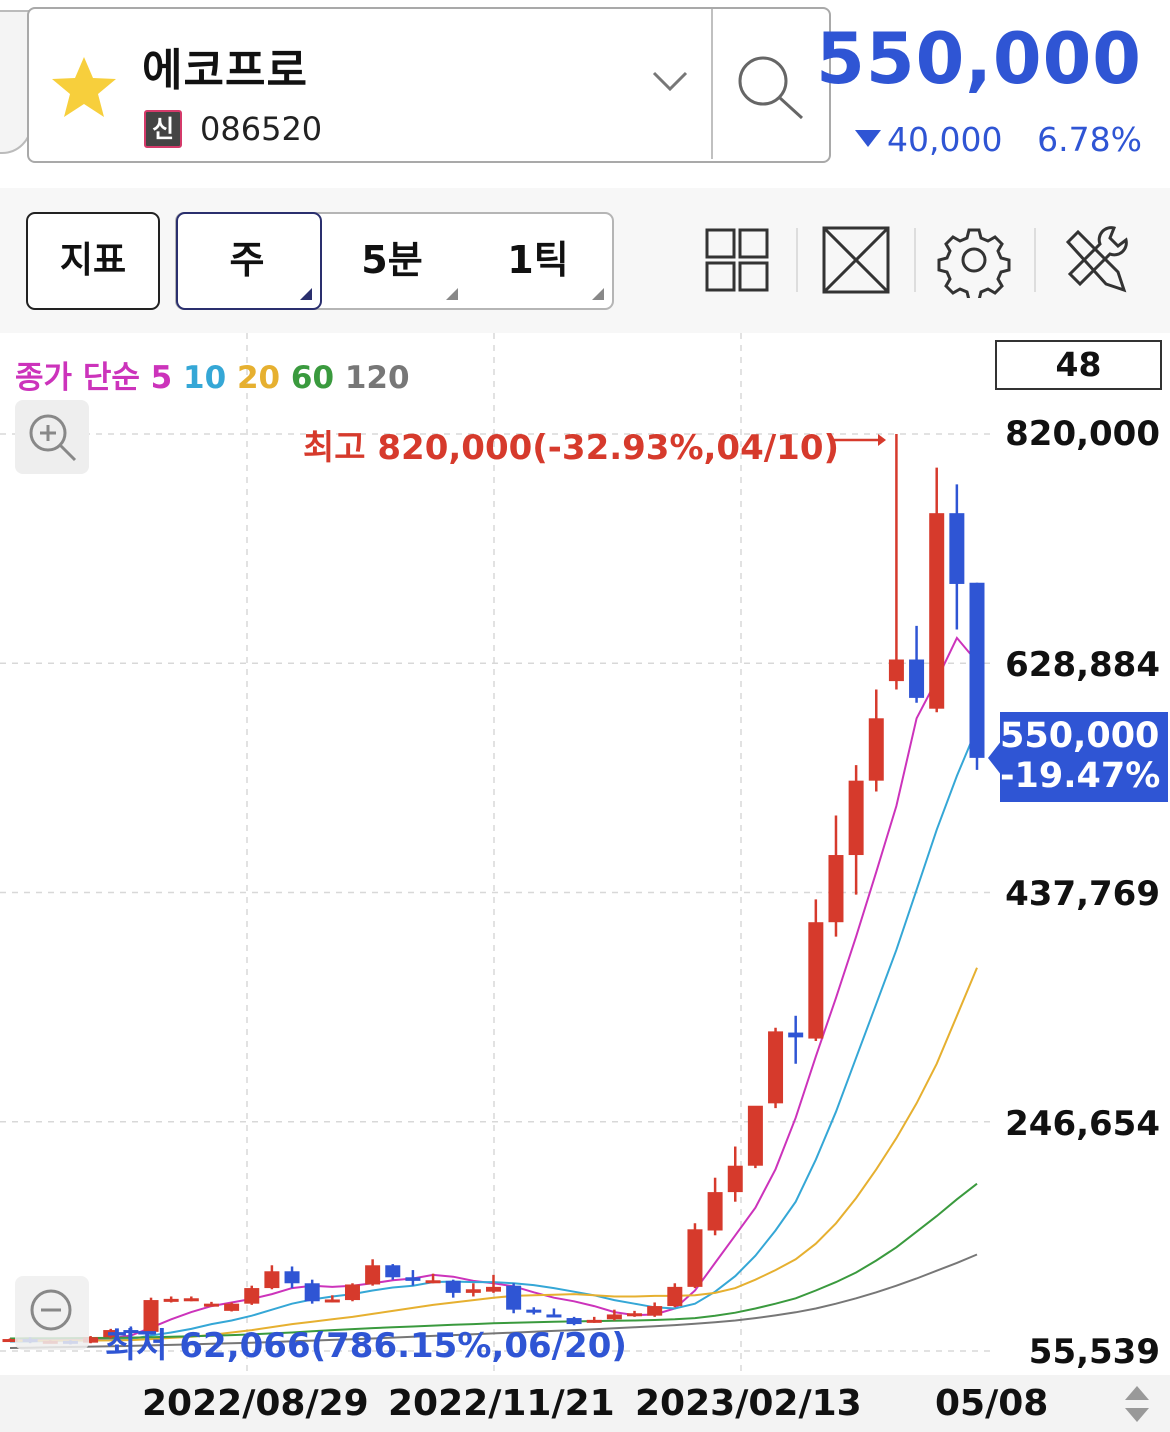 The image size is (1170, 1432). What do you see at coordinates (979, 59) in the screenshot?
I see `current-price: 550,000` at bounding box center [979, 59].